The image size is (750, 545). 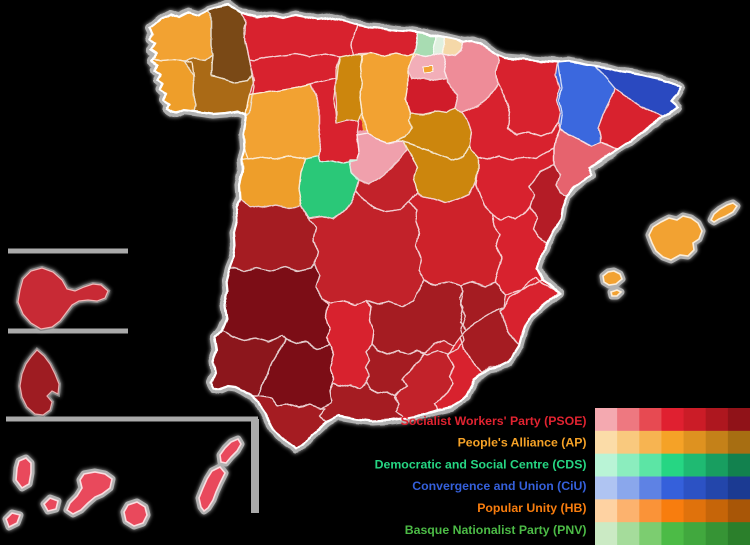 I want to click on svg-text: Popular Unity (HB), so click(x=531, y=508).